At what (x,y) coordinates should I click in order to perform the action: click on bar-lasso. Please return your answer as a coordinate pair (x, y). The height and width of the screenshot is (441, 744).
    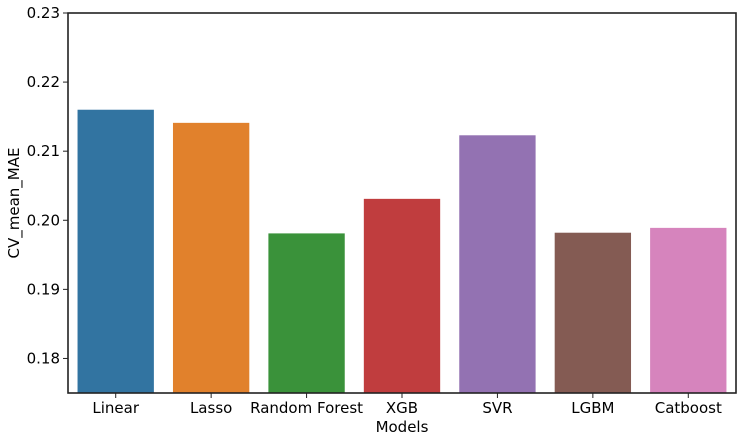
    Looking at the image, I should click on (211, 257).